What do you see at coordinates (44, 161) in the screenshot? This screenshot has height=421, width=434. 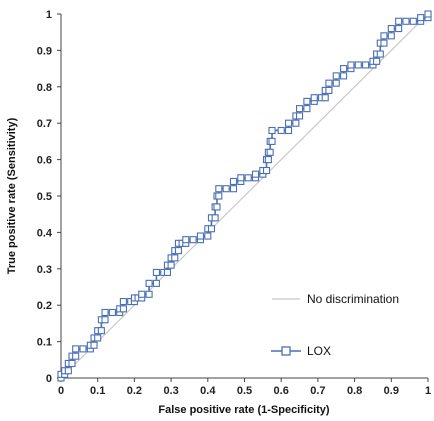 I see `y-tick-label: 0.6` at bounding box center [44, 161].